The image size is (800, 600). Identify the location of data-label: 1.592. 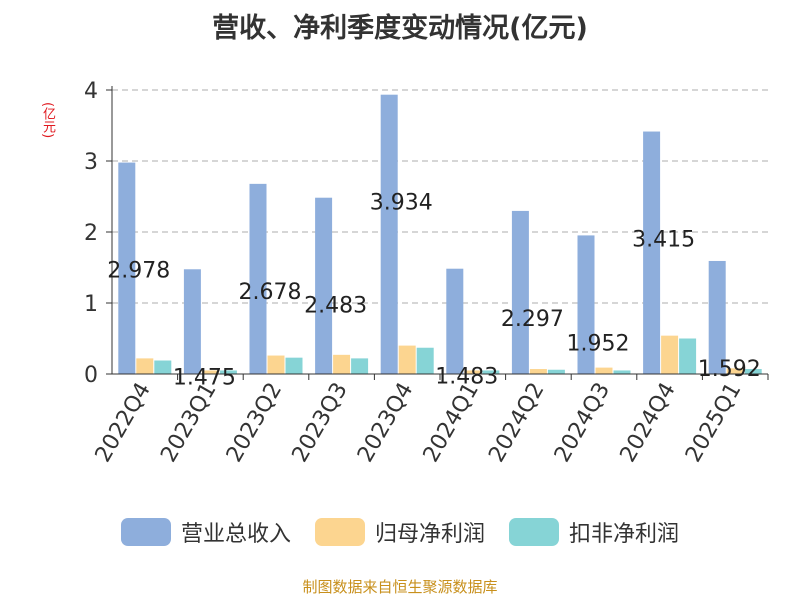
(729, 369).